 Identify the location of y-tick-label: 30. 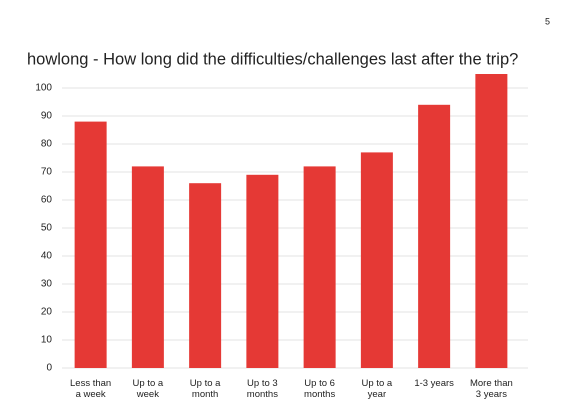
(47, 284).